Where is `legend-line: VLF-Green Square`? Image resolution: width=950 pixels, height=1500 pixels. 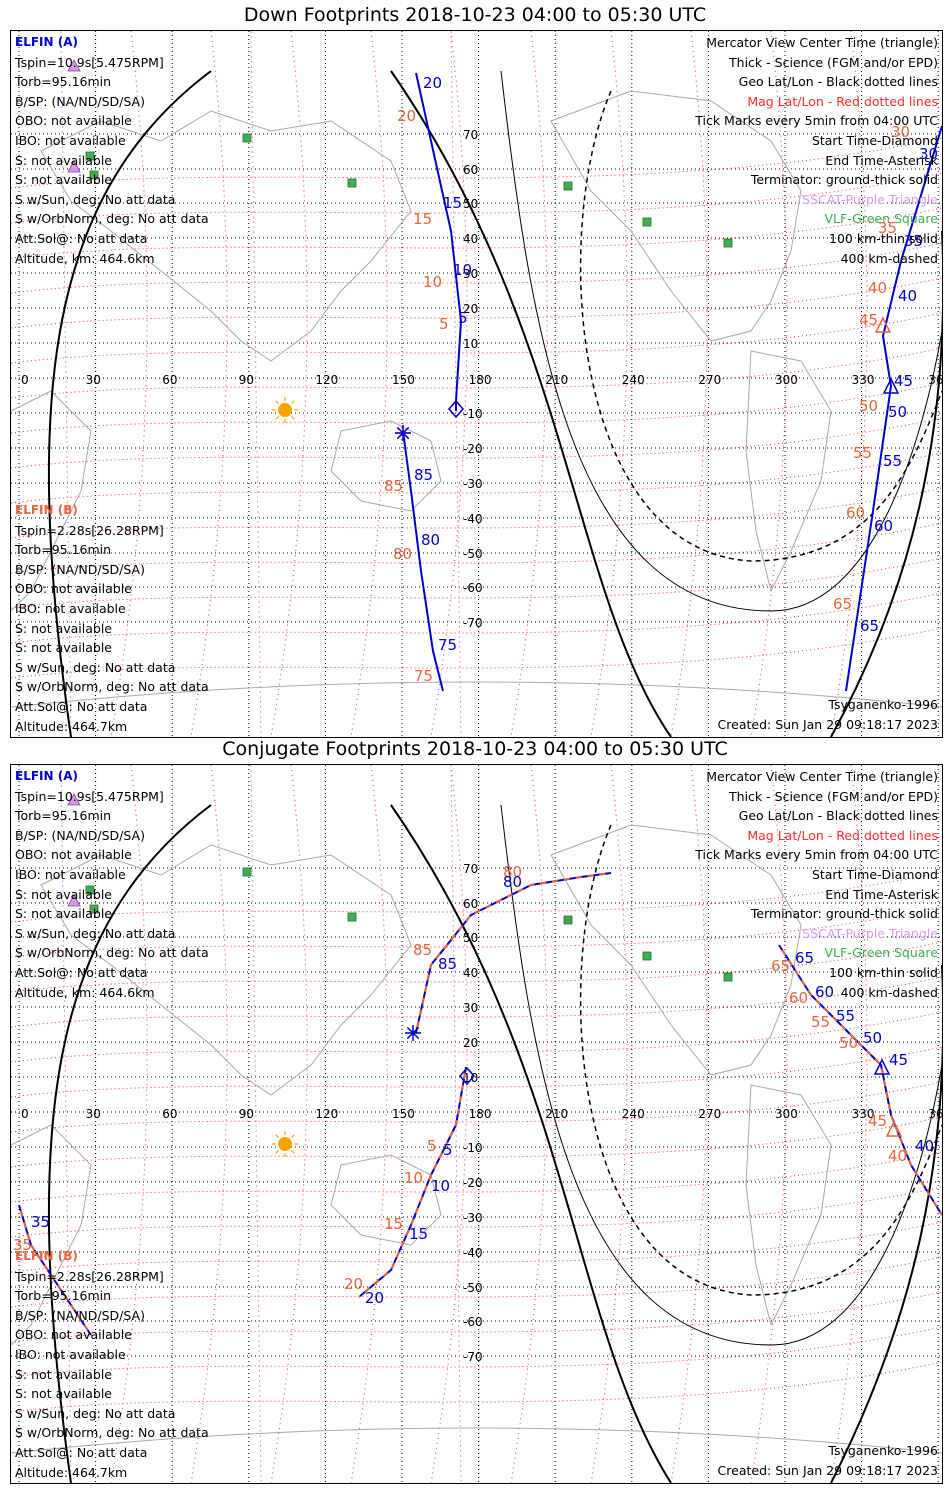 legend-line: VLF-Green Square is located at coordinates (881, 219).